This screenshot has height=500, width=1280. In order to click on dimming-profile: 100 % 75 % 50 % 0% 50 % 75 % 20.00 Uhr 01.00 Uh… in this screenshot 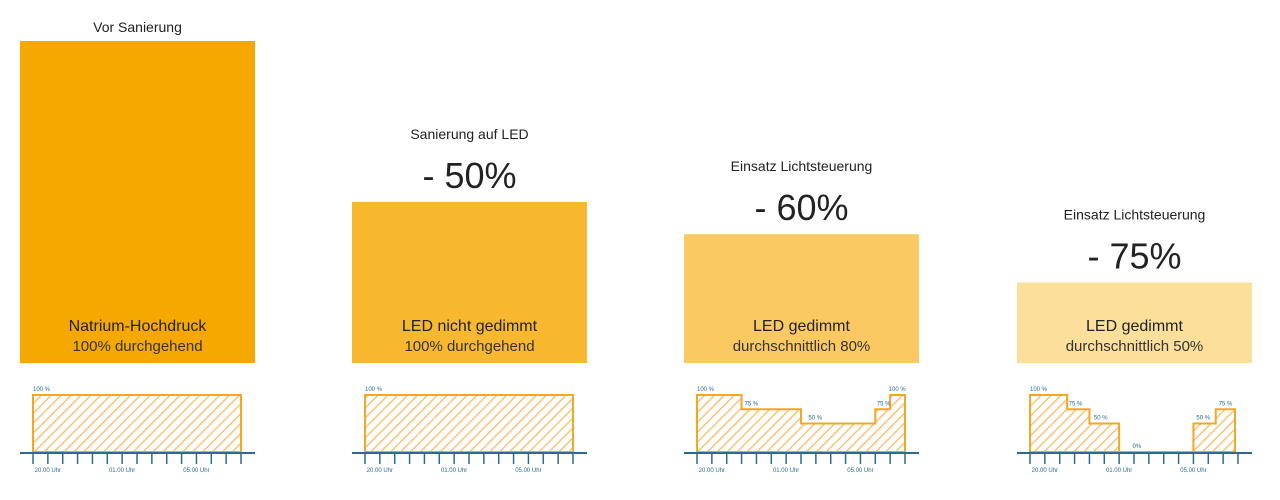, I will do `click(1134, 430)`.